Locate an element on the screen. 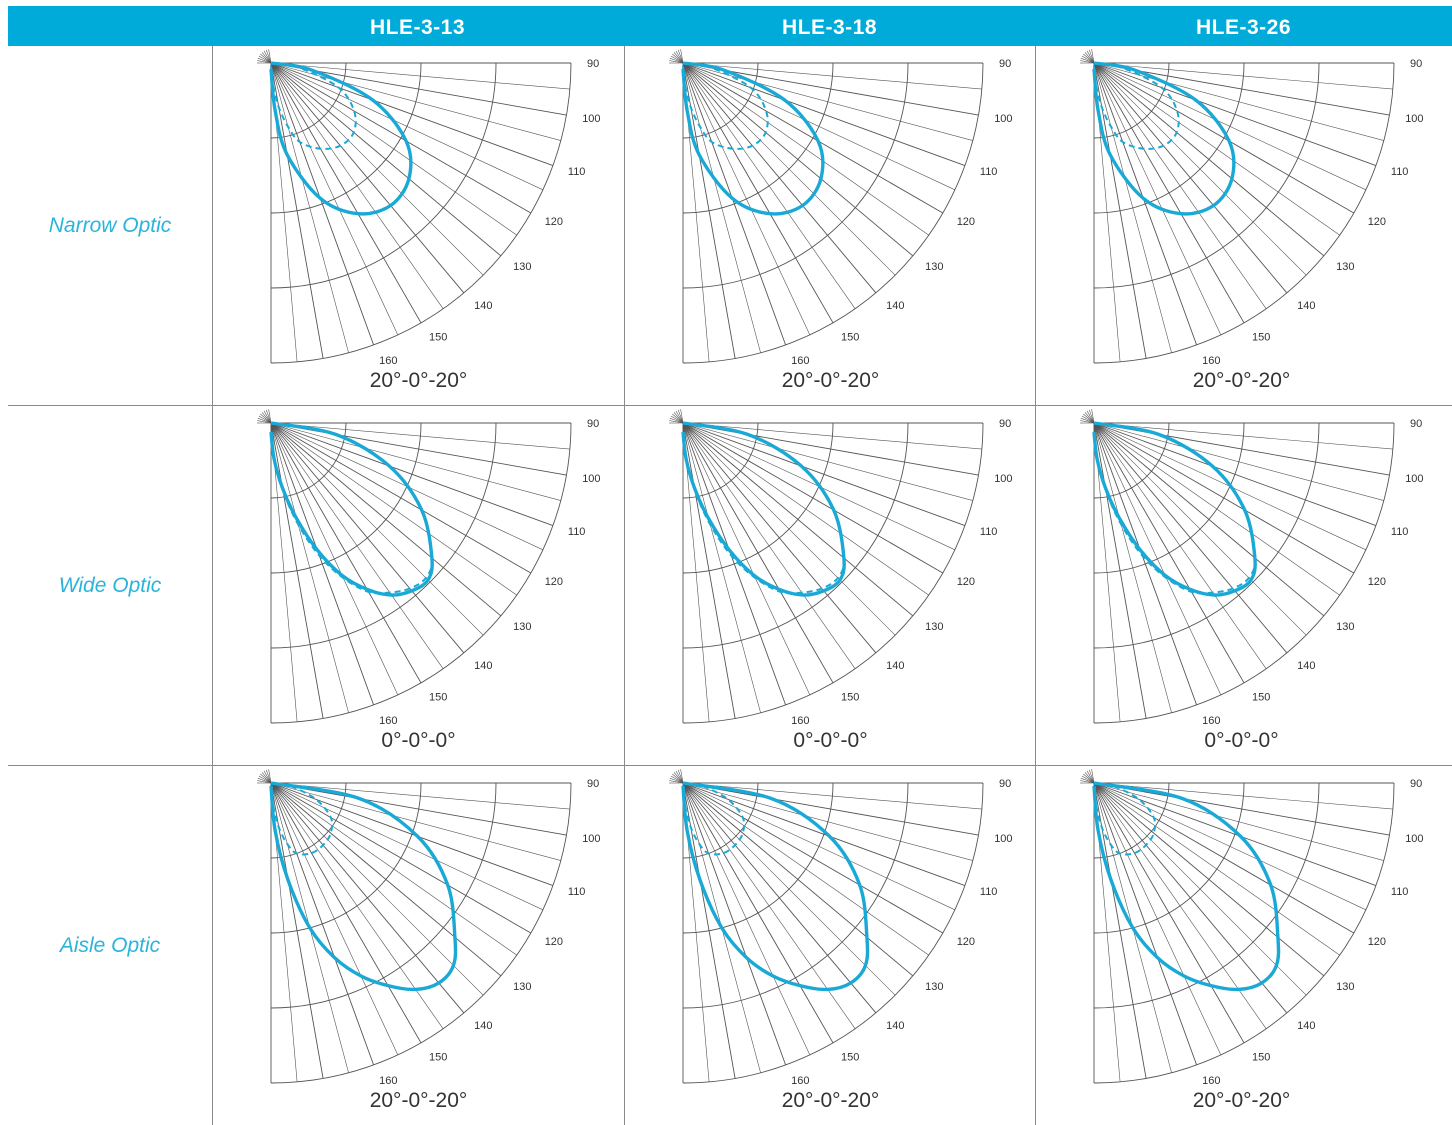 The width and height of the screenshot is (1452, 1125). column-title-hle-3-13: HLE-3-13 is located at coordinates (417, 27).